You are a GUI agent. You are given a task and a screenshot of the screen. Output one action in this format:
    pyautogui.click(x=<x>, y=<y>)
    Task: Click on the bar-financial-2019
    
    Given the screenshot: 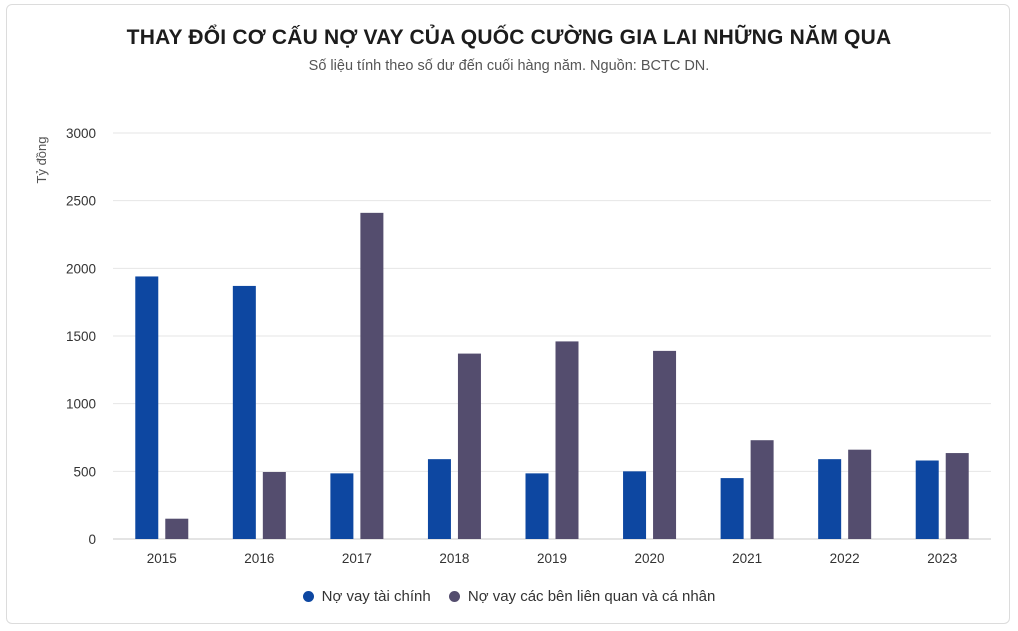 What is the action you would take?
    pyautogui.click(x=537, y=506)
    